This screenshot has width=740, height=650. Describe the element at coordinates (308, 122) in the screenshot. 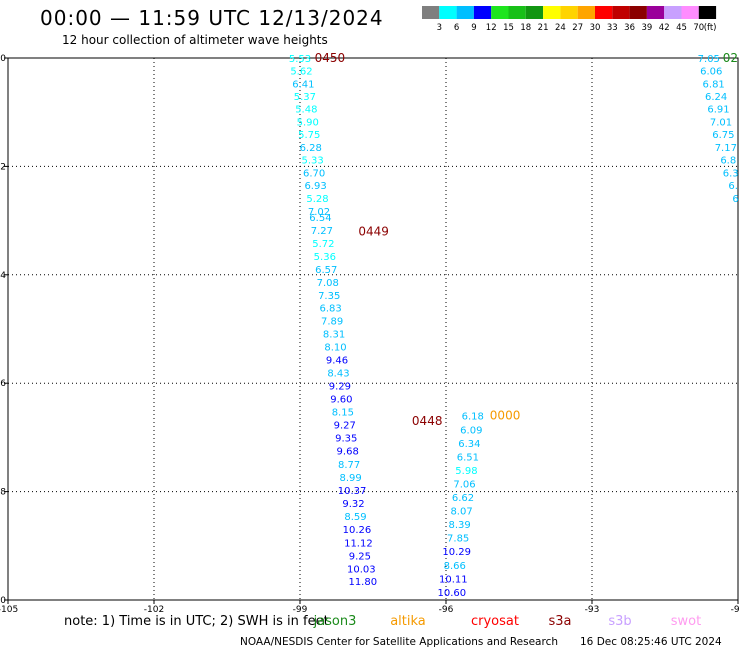

I see `wave-height-point: 5.90` at that location.